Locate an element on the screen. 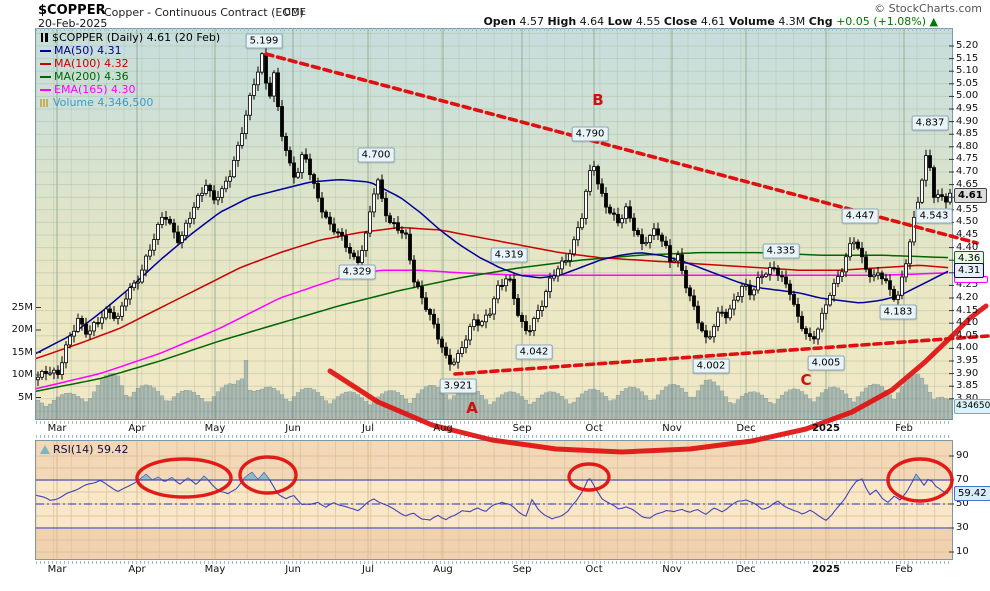 This screenshot has height=591, width=990. month-band-rsi is located at coordinates (494, 569).